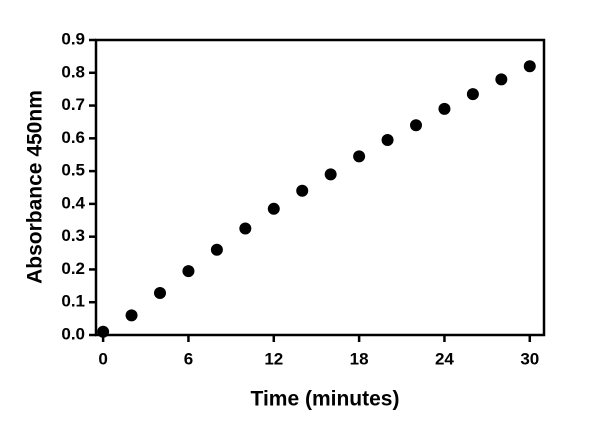 The height and width of the screenshot is (429, 609). Describe the element at coordinates (73, 71) in the screenshot. I see `y-tick-label: 0.8` at that location.